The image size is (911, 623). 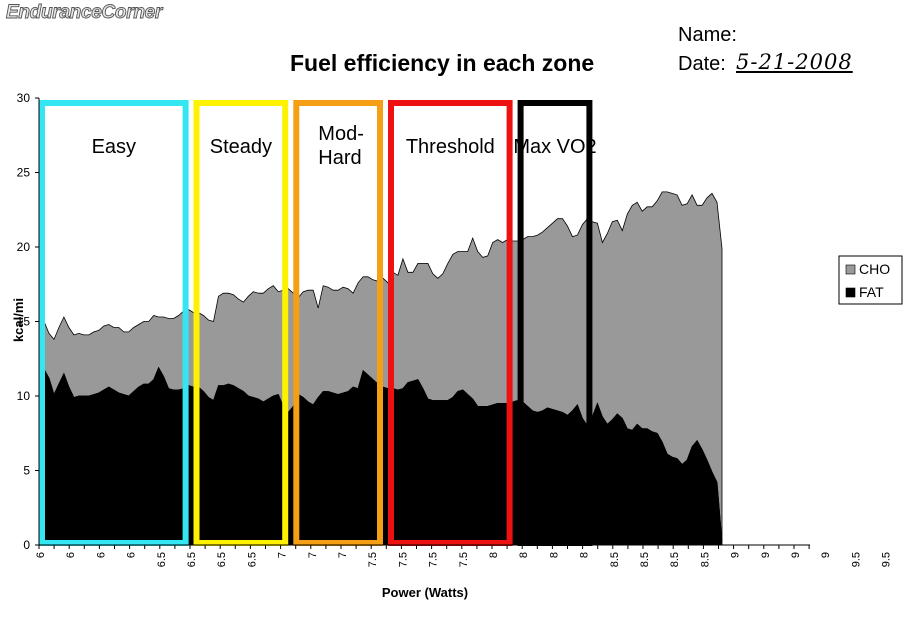 What do you see at coordinates (26, 545) in the screenshot?
I see `y-tick-label: 0` at bounding box center [26, 545].